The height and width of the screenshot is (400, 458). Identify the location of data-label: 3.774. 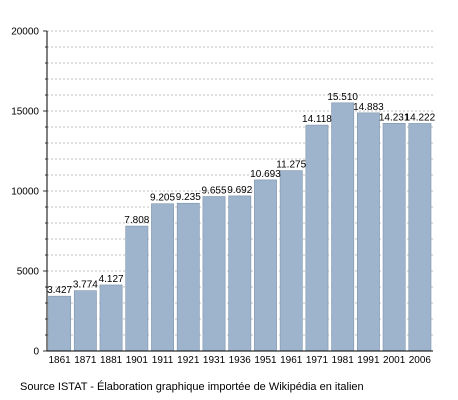
(85, 285).